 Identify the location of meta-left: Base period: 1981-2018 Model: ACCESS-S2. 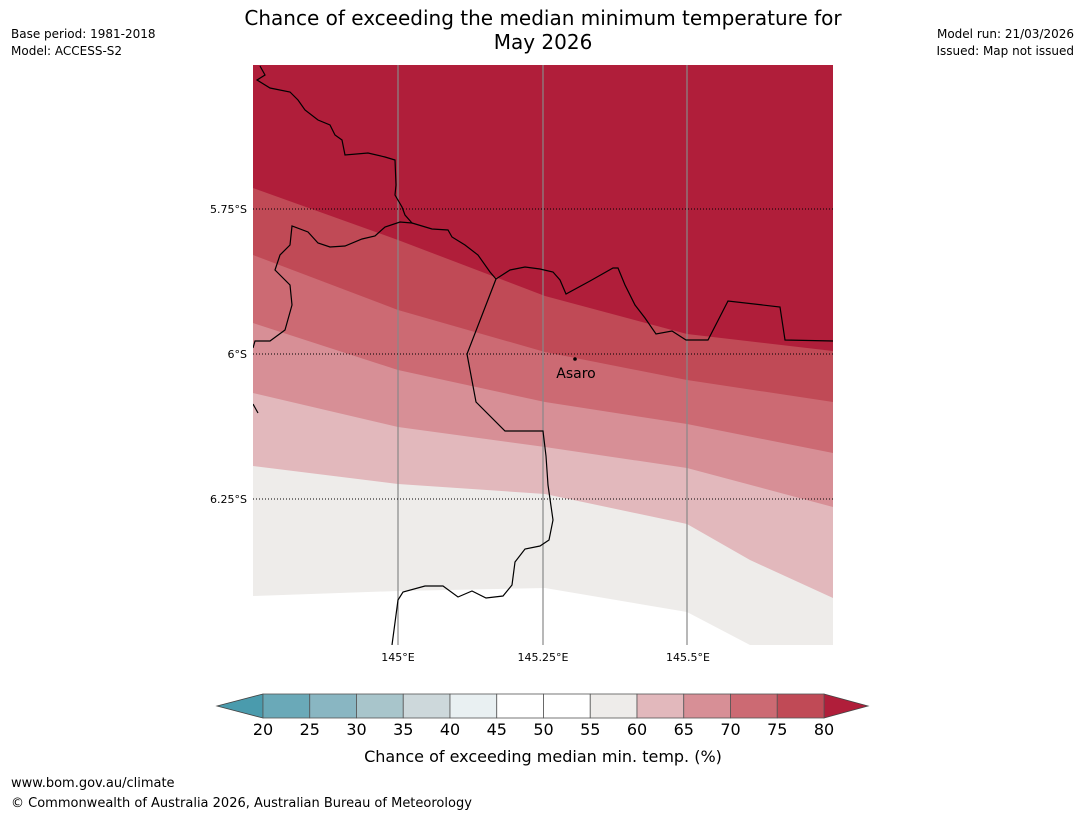
(83, 43).